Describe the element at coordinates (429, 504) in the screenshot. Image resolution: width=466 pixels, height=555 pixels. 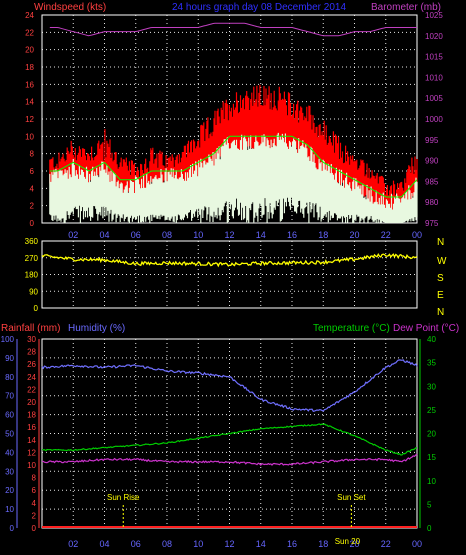
I see `temperature-tick-label: 5` at that location.